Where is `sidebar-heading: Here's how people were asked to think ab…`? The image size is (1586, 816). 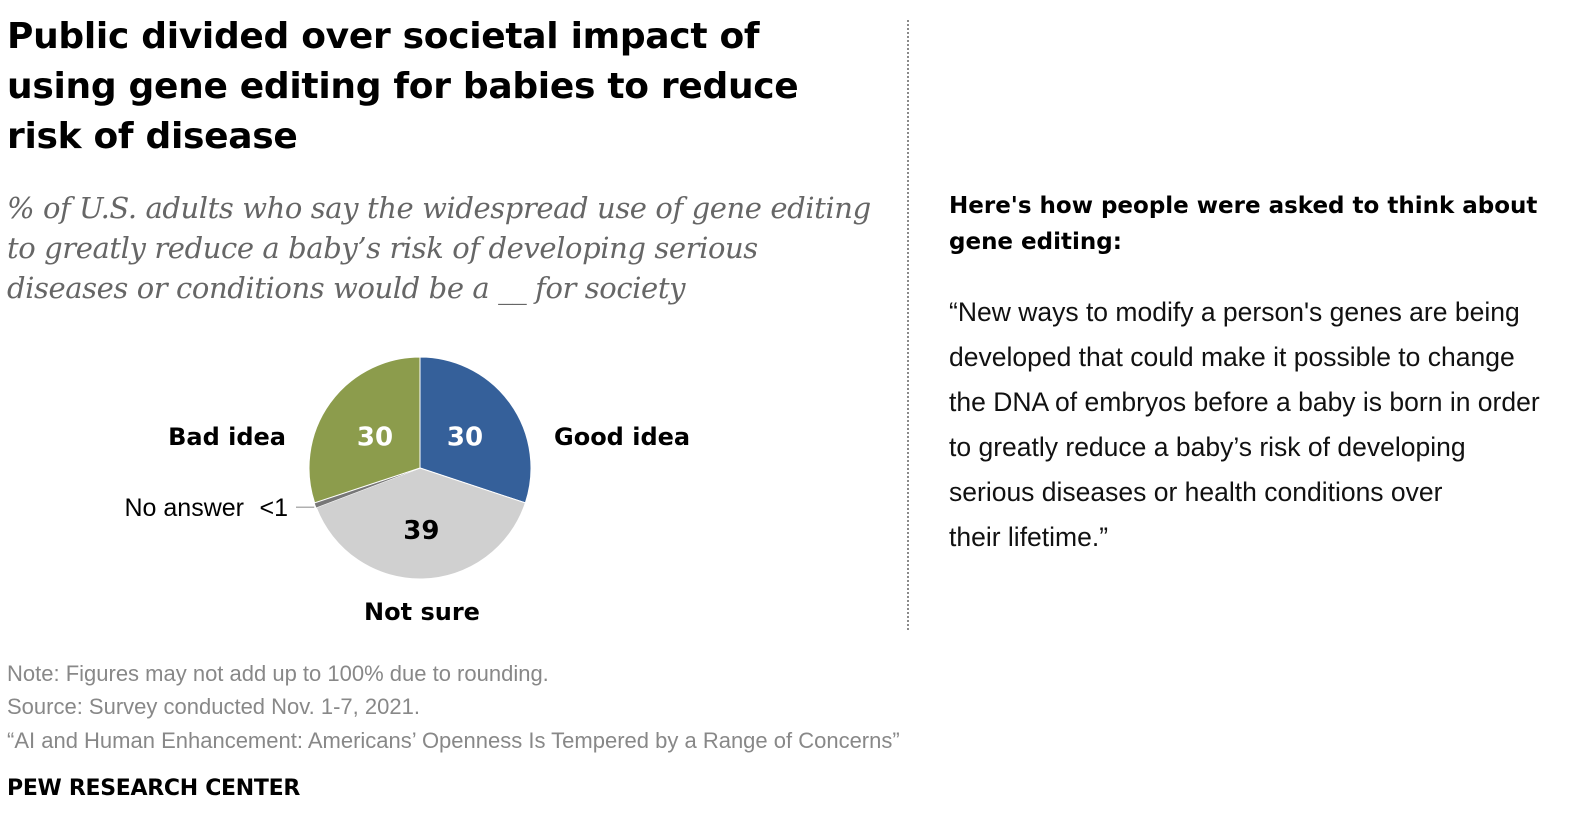
sidebar-heading: Here's how people were asked to think ab… is located at coordinates (1243, 224).